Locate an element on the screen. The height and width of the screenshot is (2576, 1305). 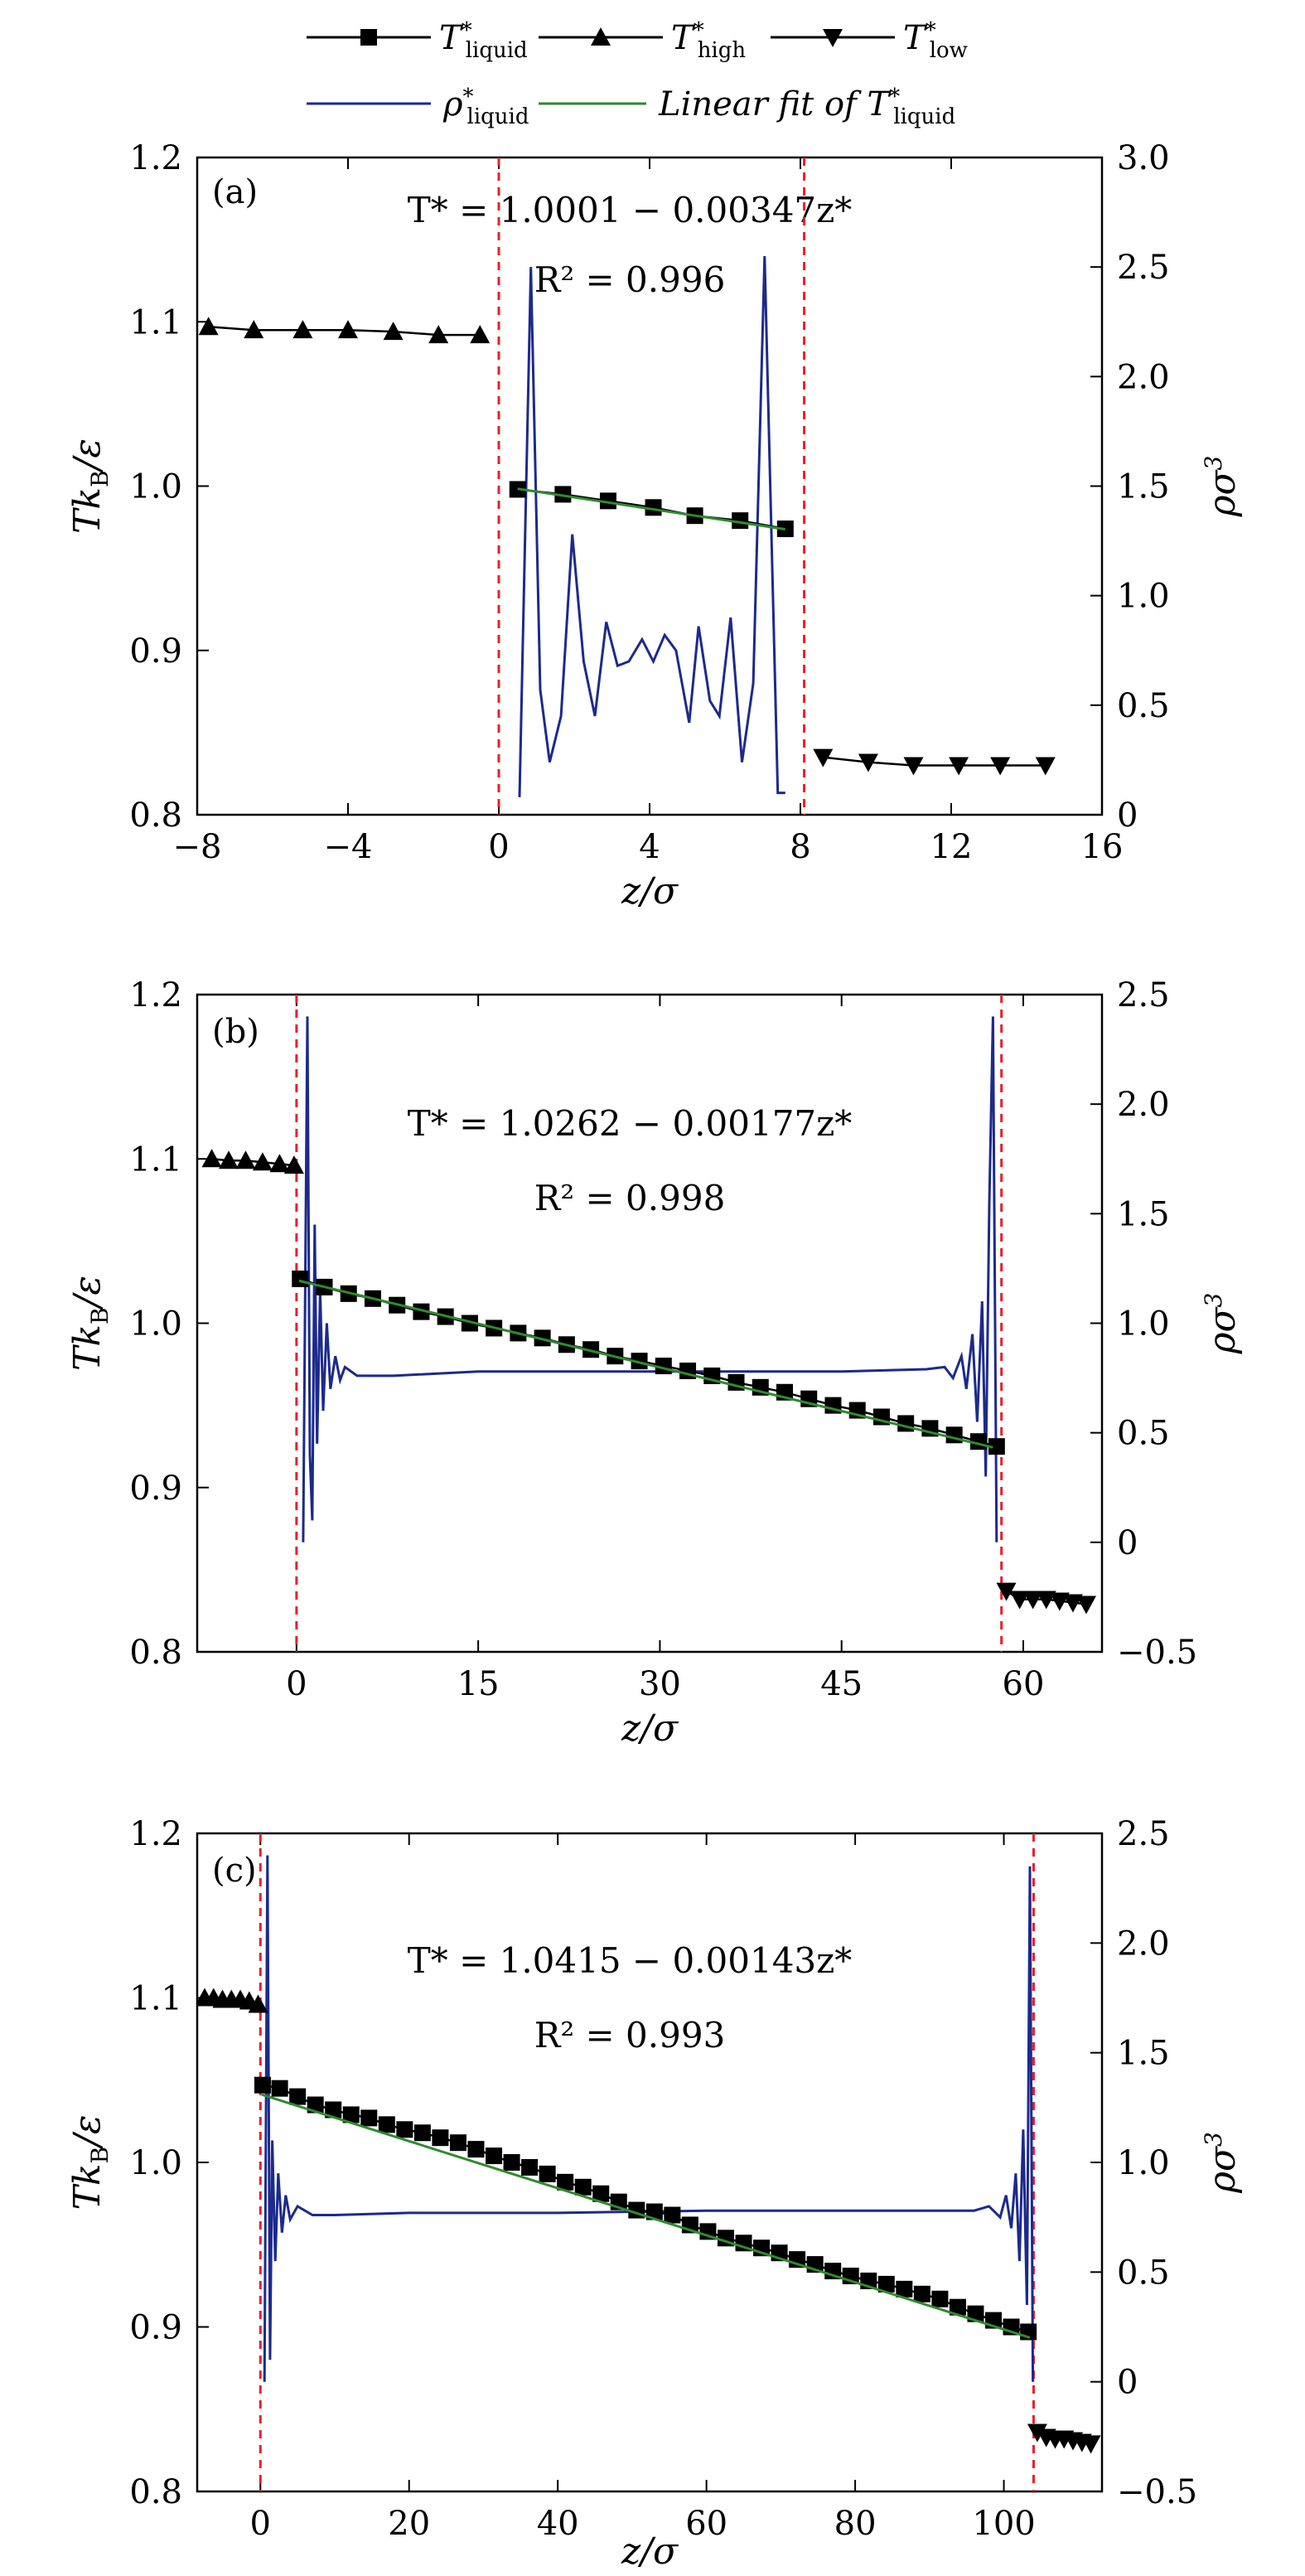
x-tick-label: 16 is located at coordinates (1102, 847).